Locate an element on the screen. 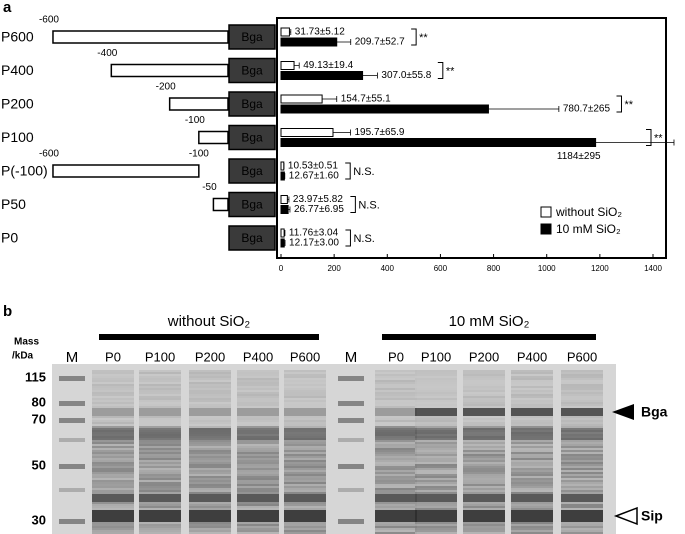 The image size is (685, 534). error-bar is located at coordinates (285, 243).